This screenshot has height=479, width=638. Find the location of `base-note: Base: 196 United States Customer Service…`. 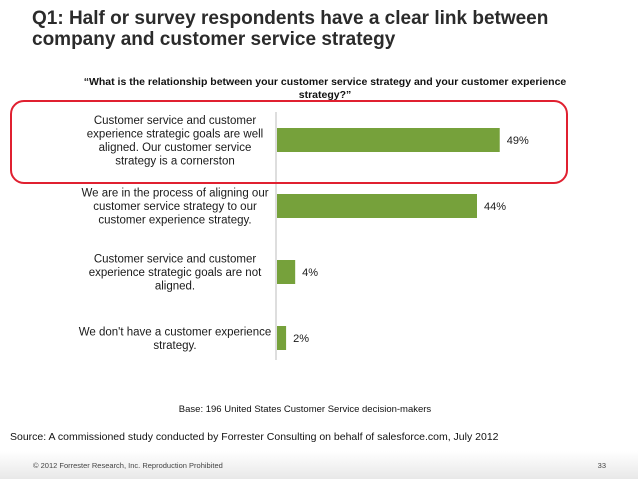

base-note: Base: 196 United States Customer Service… is located at coordinates (305, 409).